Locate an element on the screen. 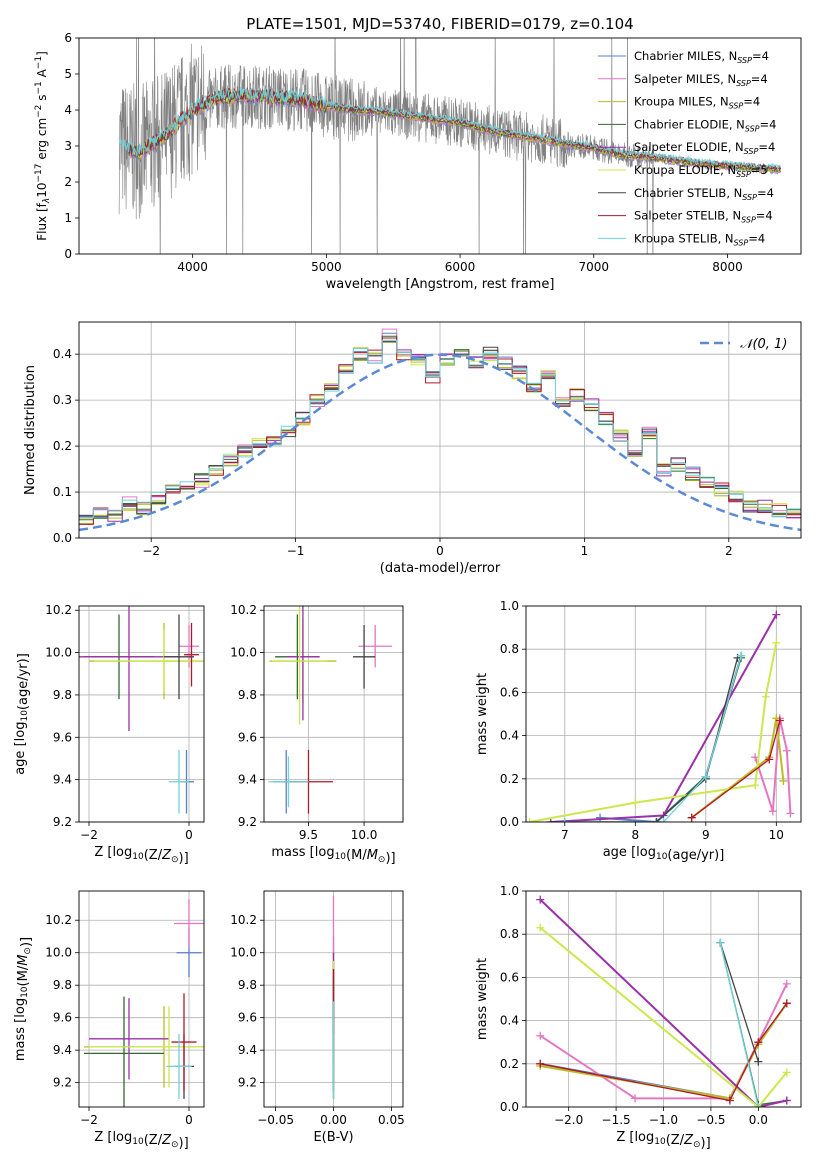 This screenshot has height=1174, width=819. legend-entry: Chabrier STELIB, NSSP=4 is located at coordinates (704, 194).